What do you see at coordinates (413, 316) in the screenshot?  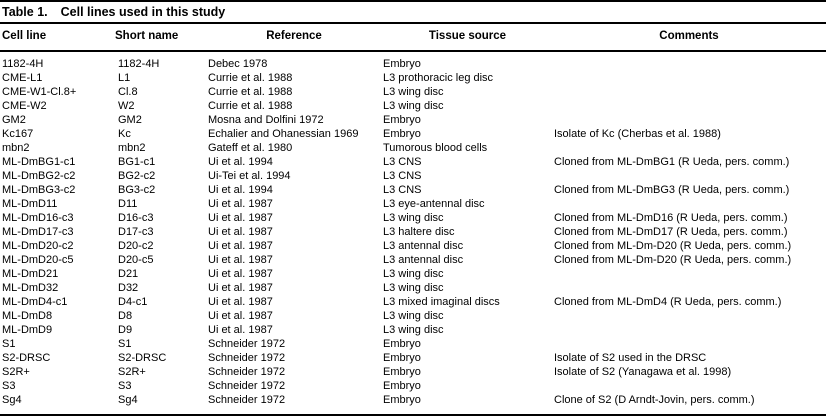 I see `table-row: ML-DmD8 D8 Ui et al. 1987 L3 wing disc` at bounding box center [413, 316].